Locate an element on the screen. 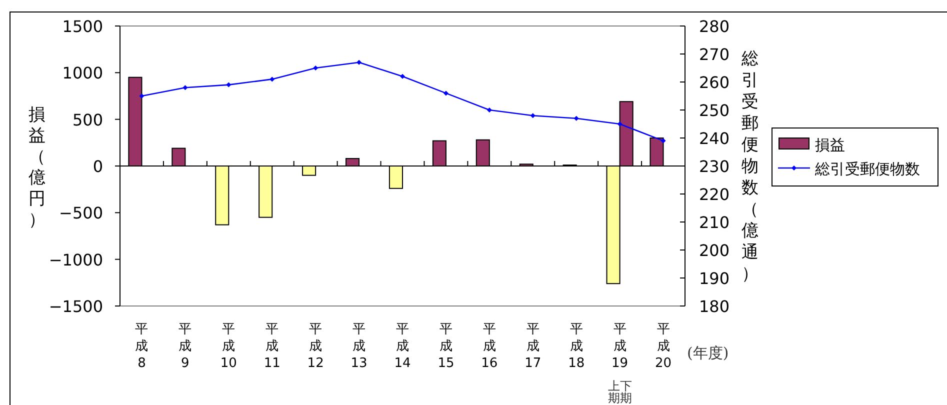 The width and height of the screenshot is (947, 405). x-tick-label: 平成18 is located at coordinates (576, 346).